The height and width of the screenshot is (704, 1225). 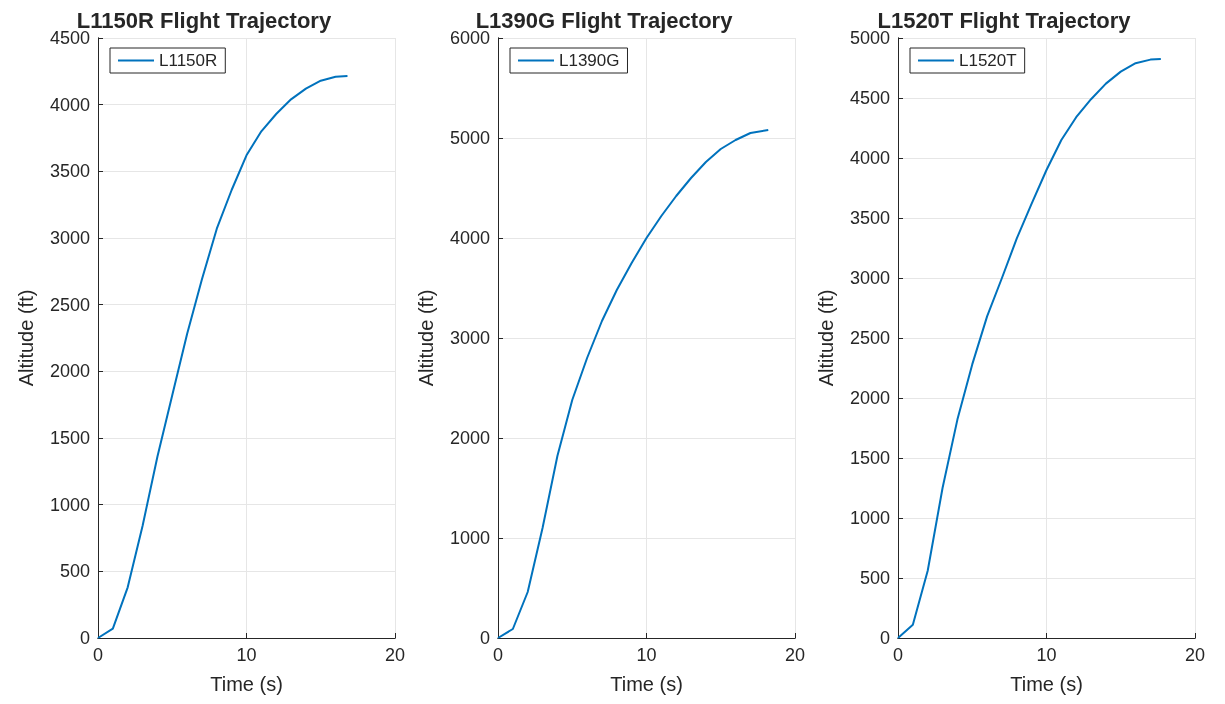 I want to click on legend-label: L1520T, so click(x=988, y=60).